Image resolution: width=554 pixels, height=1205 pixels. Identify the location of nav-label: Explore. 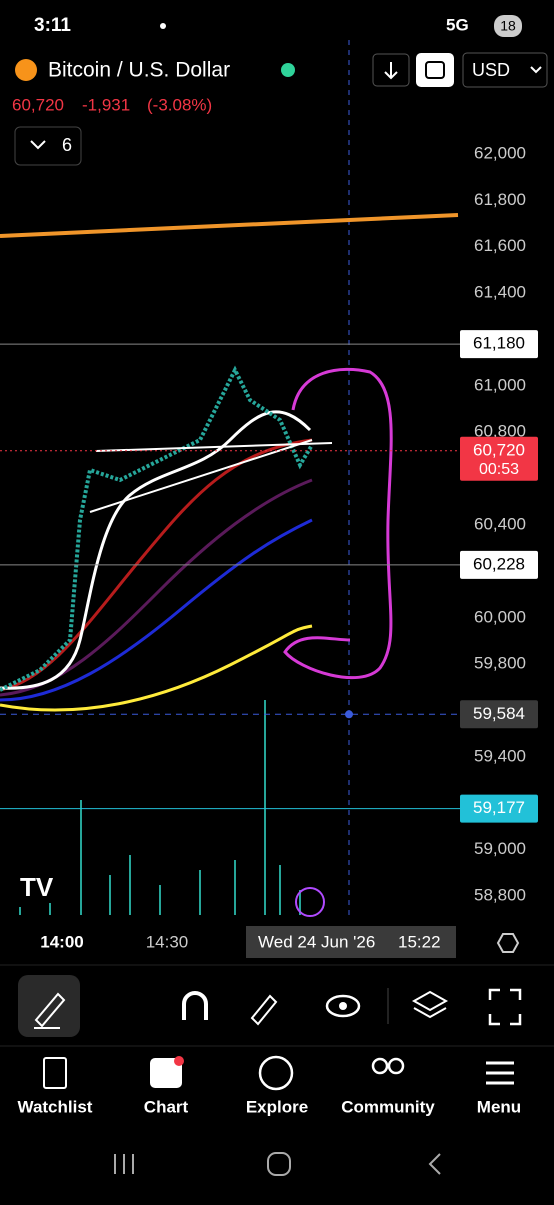
(277, 1106).